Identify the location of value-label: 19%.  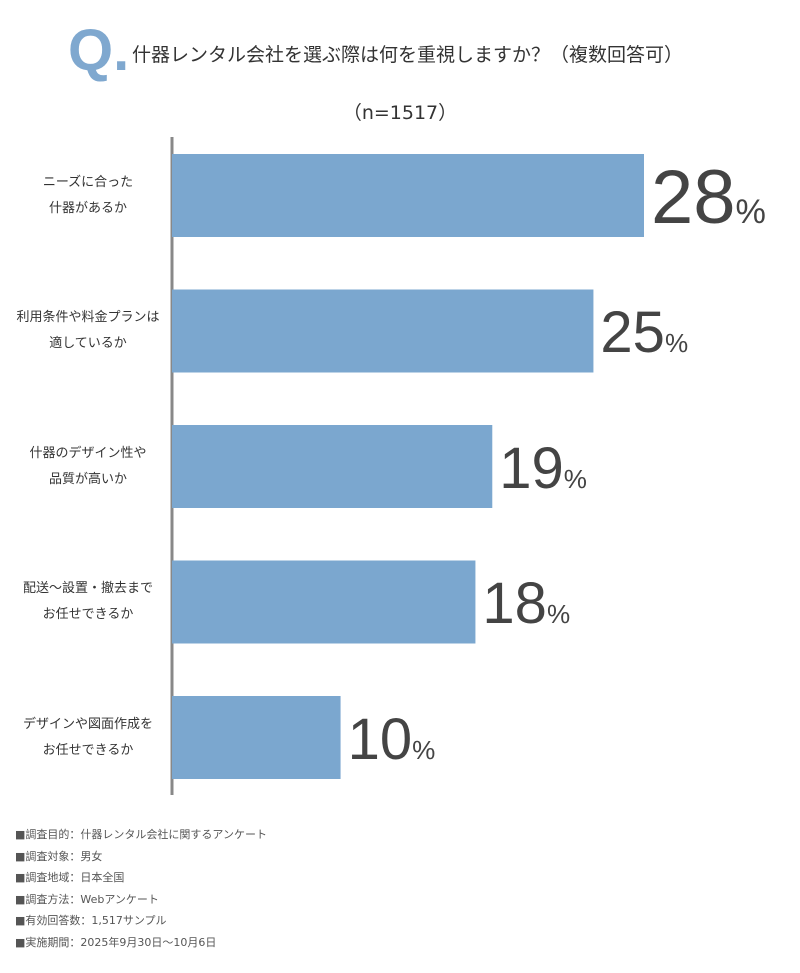
(543, 468).